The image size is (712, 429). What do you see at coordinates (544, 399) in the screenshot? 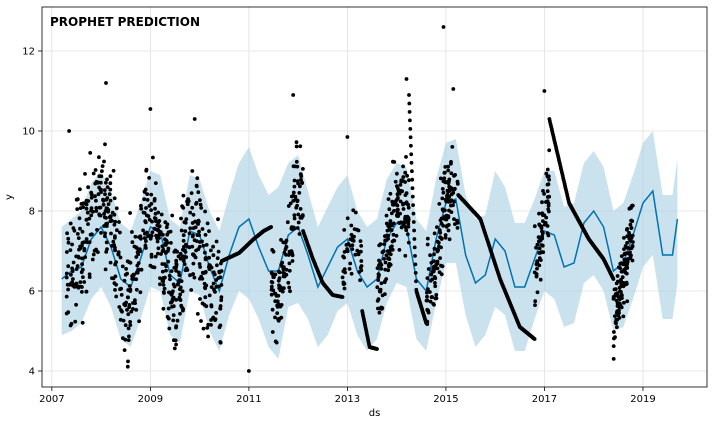
I see `x-tick-label: 2017` at bounding box center [544, 399].